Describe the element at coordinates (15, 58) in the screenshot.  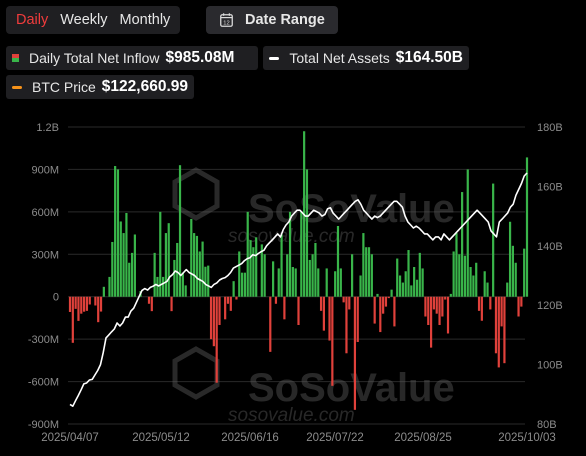
I see `inflow-swatch-icon` at that location.